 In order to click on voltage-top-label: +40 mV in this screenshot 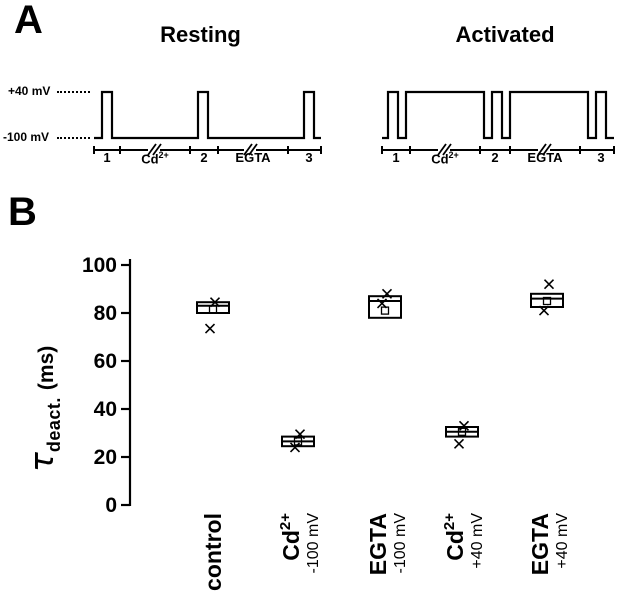, I will do `click(29, 91)`.